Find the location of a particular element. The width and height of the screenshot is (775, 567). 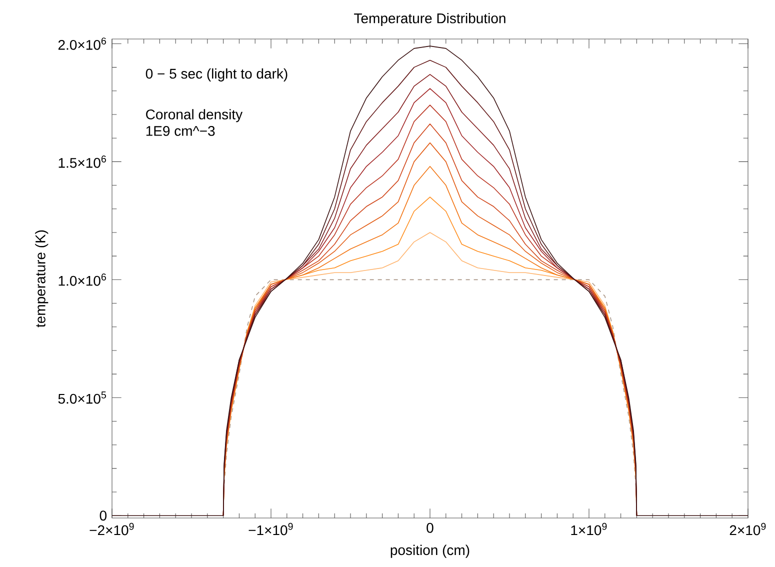

x-tick-label: −1×10$^{9}$ is located at coordinates (270, 529).